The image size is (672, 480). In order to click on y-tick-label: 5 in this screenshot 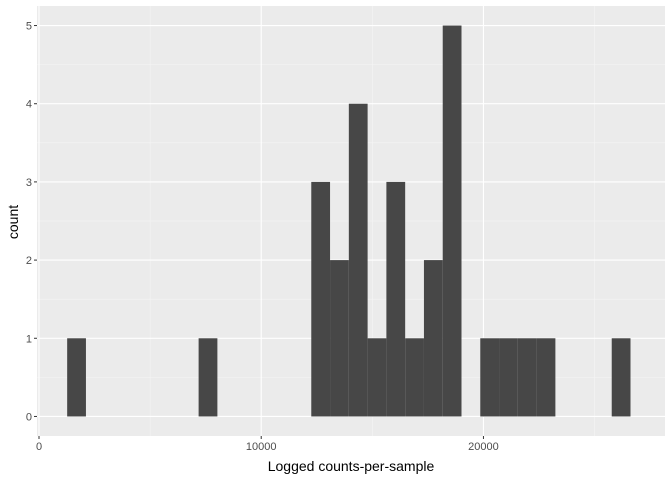, I will do `click(29, 27)`.